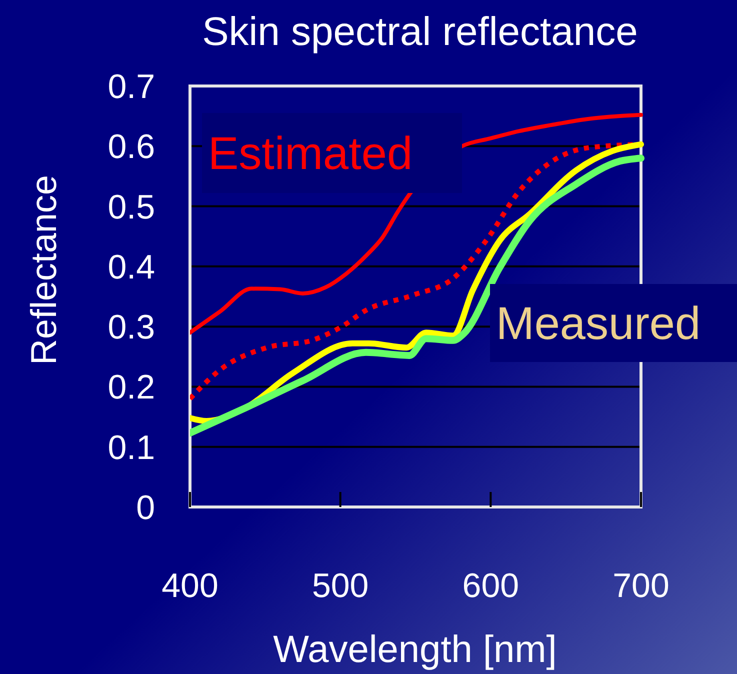  I want to click on y-axis-title: Reflectance, so click(43, 270).